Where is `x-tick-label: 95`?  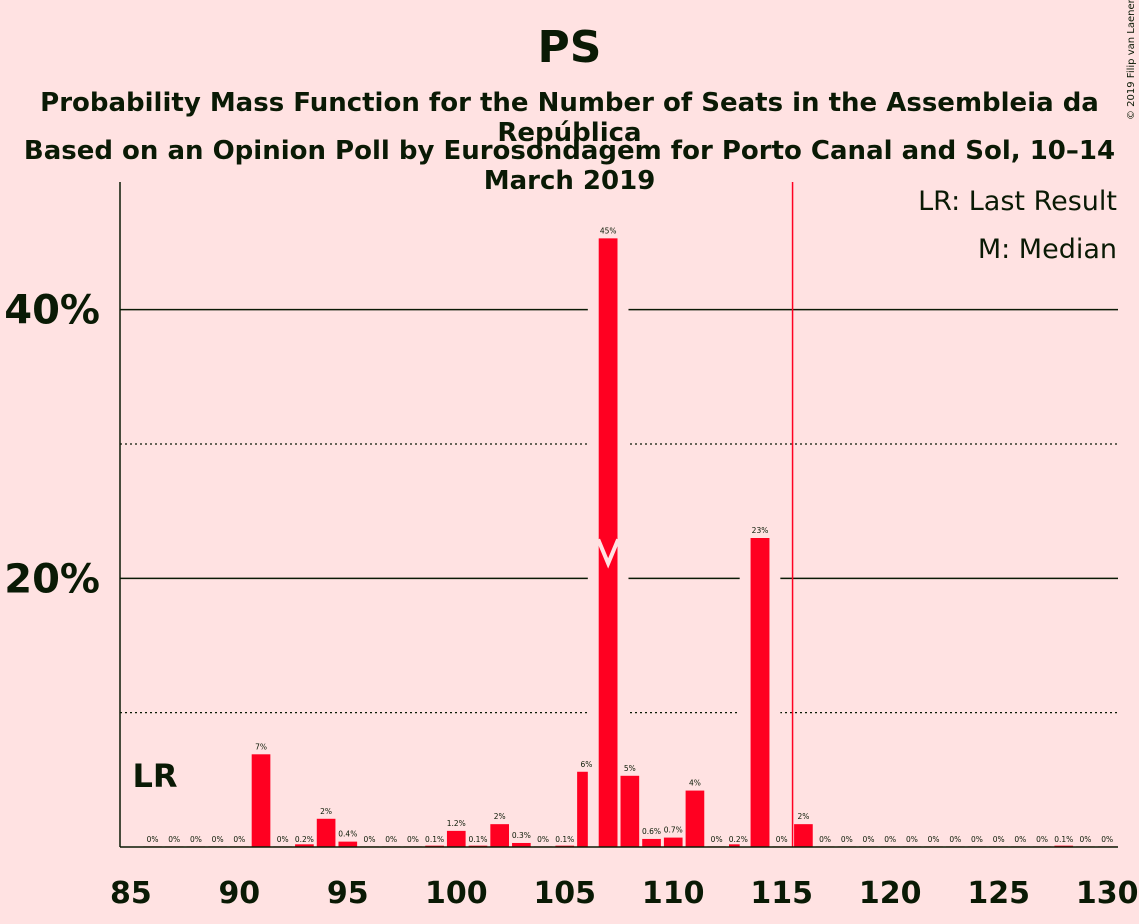 x-tick-label: 95 is located at coordinates (348, 893).